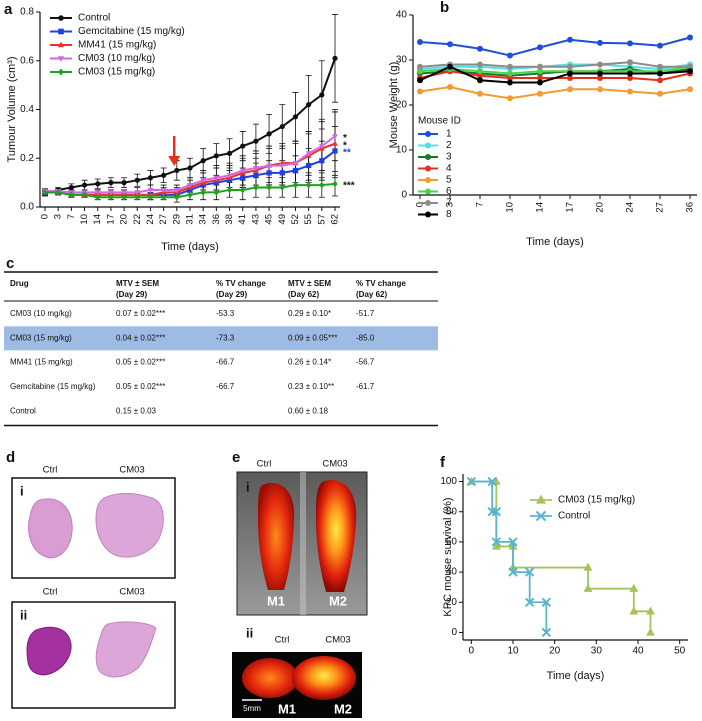 The image size is (702, 721). I want to click on x-tick-label: 30, so click(597, 651).